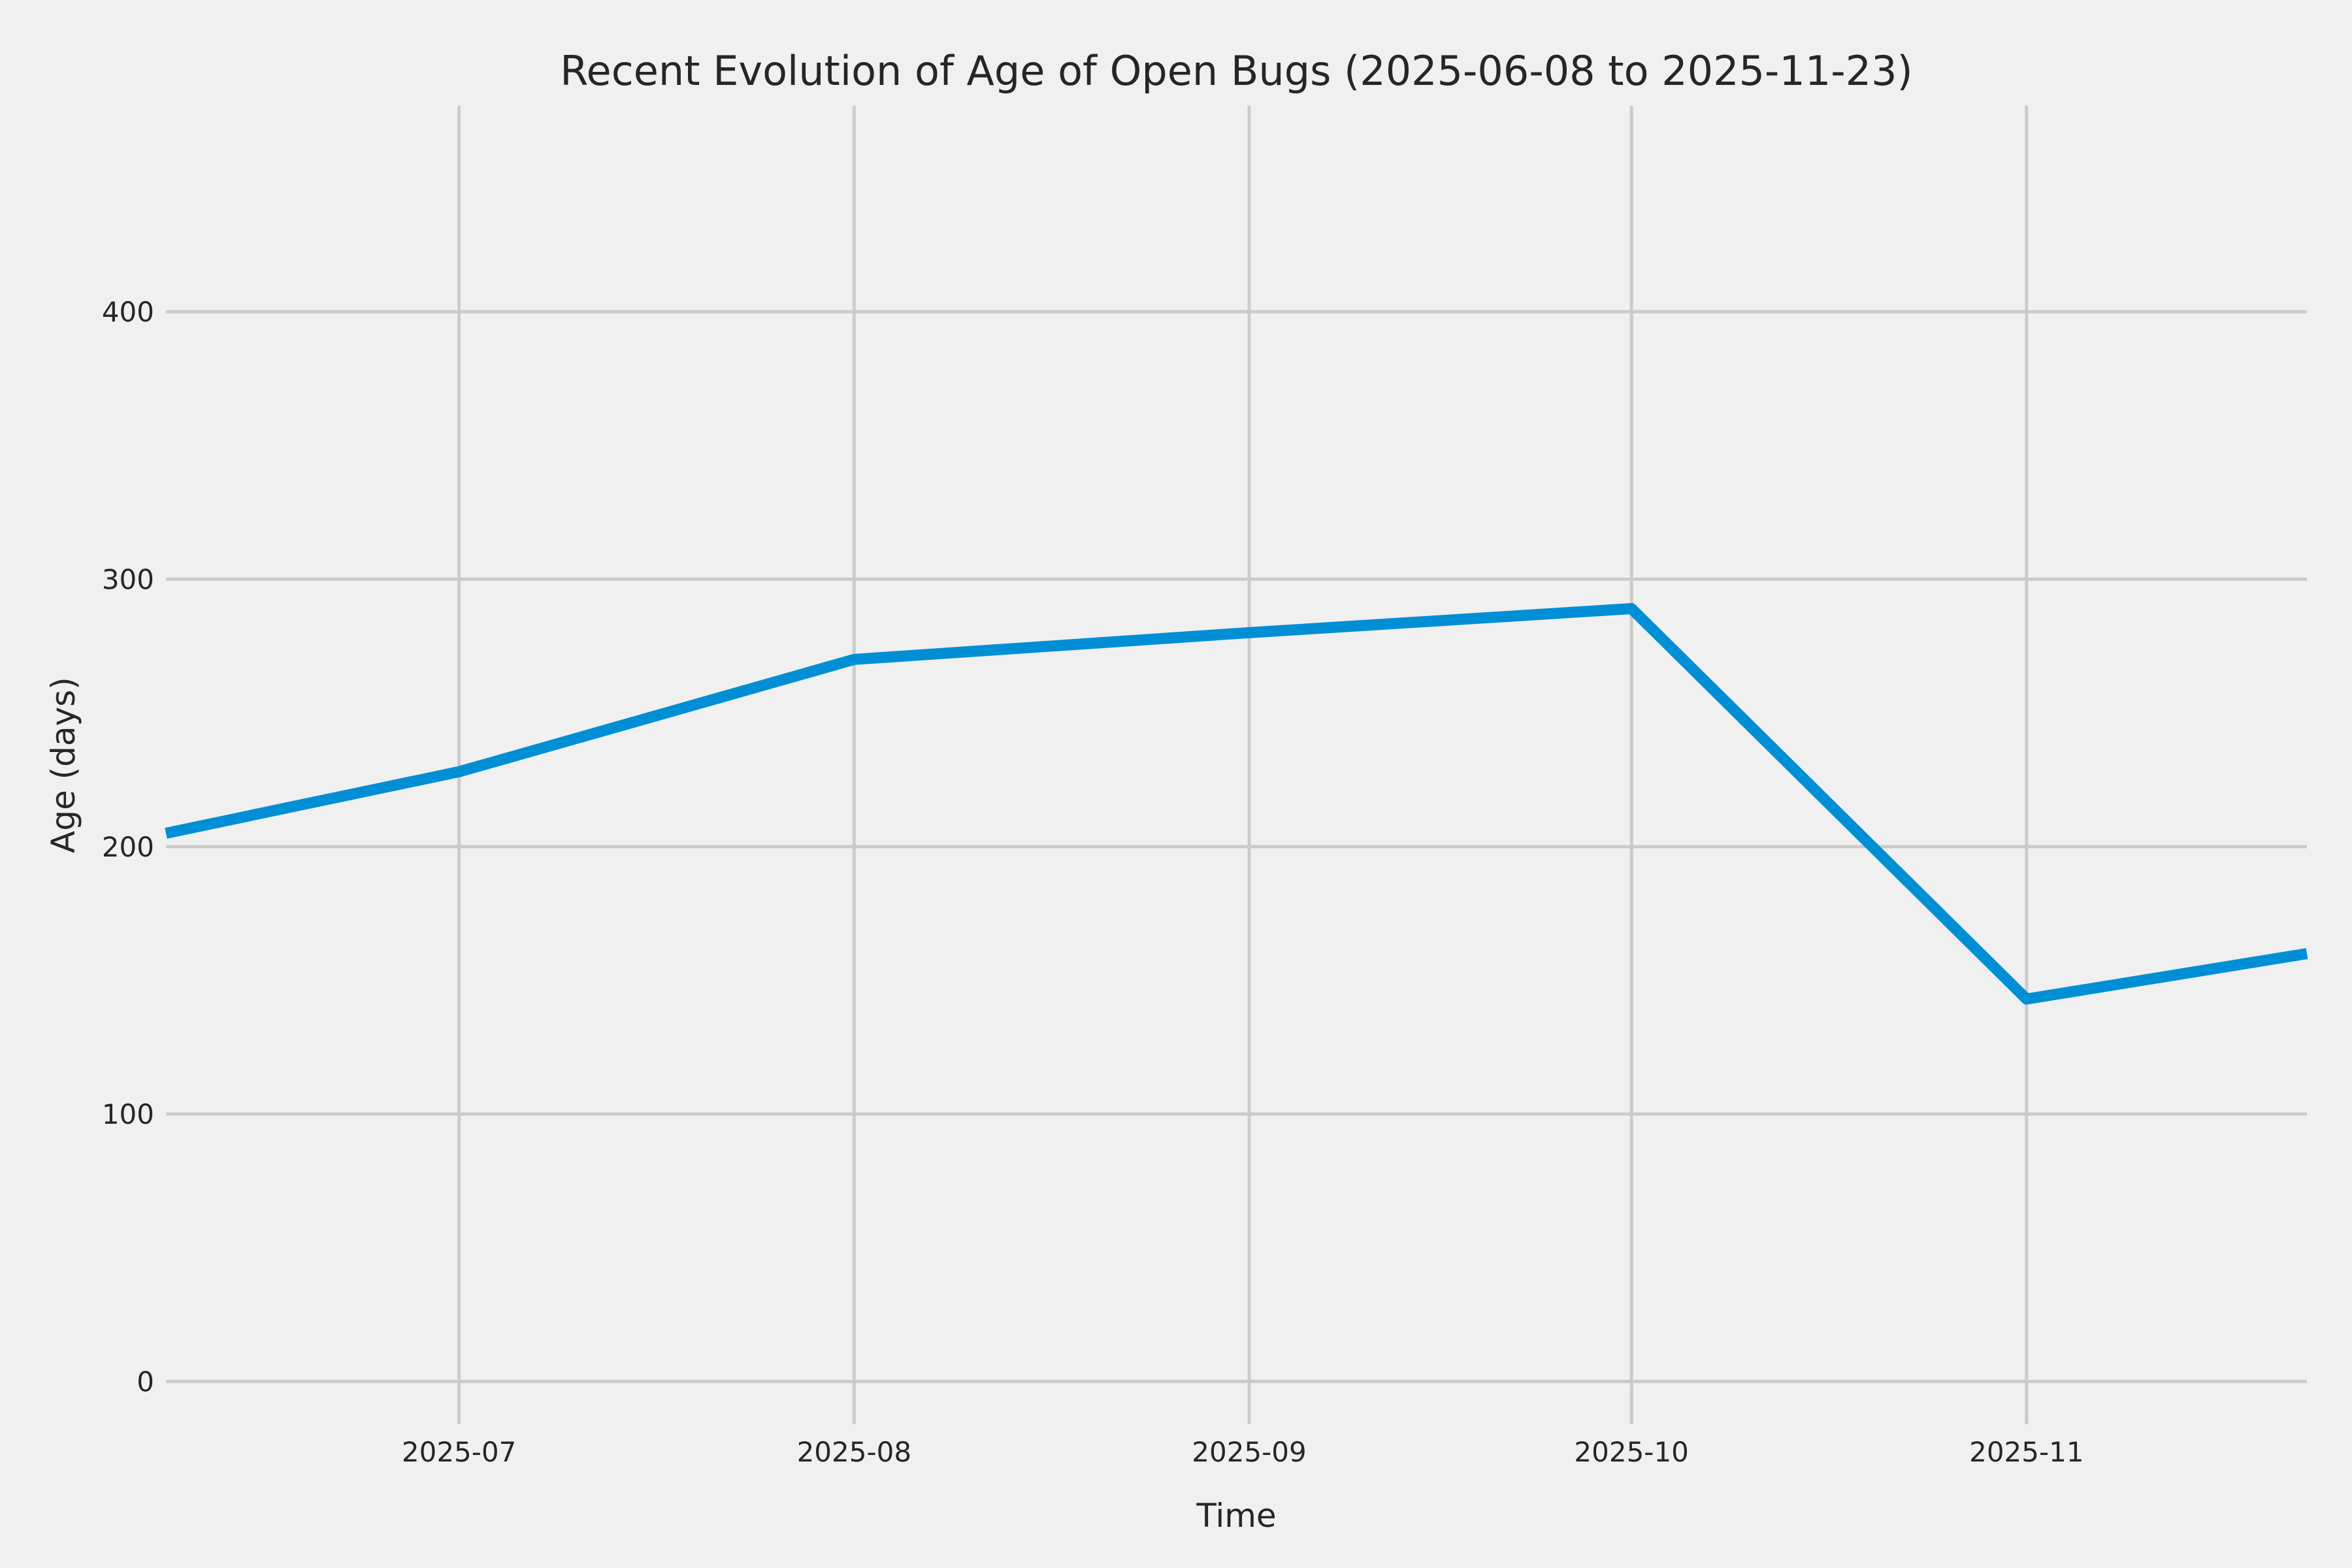  What do you see at coordinates (459, 1452) in the screenshot?
I see `x-tick-label: 2025-07` at bounding box center [459, 1452].